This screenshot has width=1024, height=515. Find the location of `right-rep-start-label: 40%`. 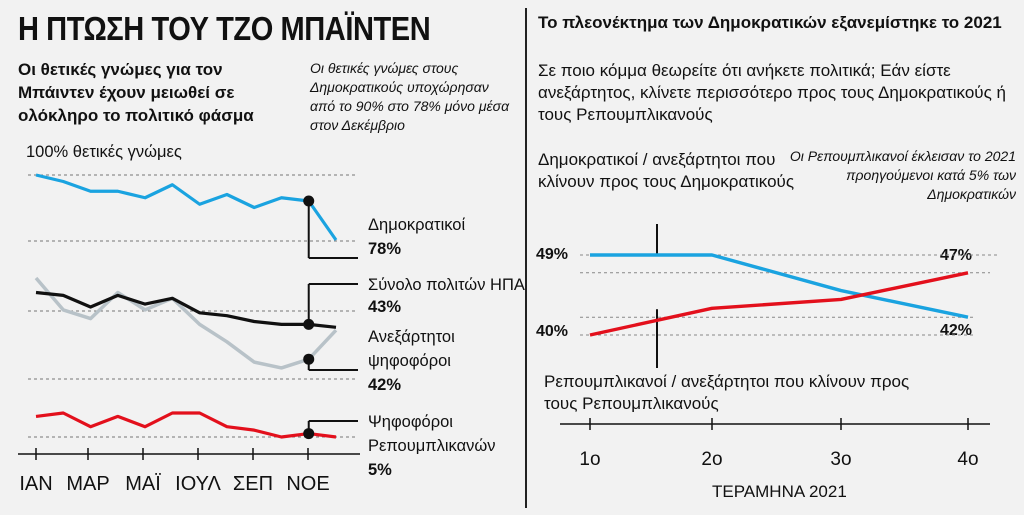

right-rep-start-label: 40% is located at coordinates (552, 331).